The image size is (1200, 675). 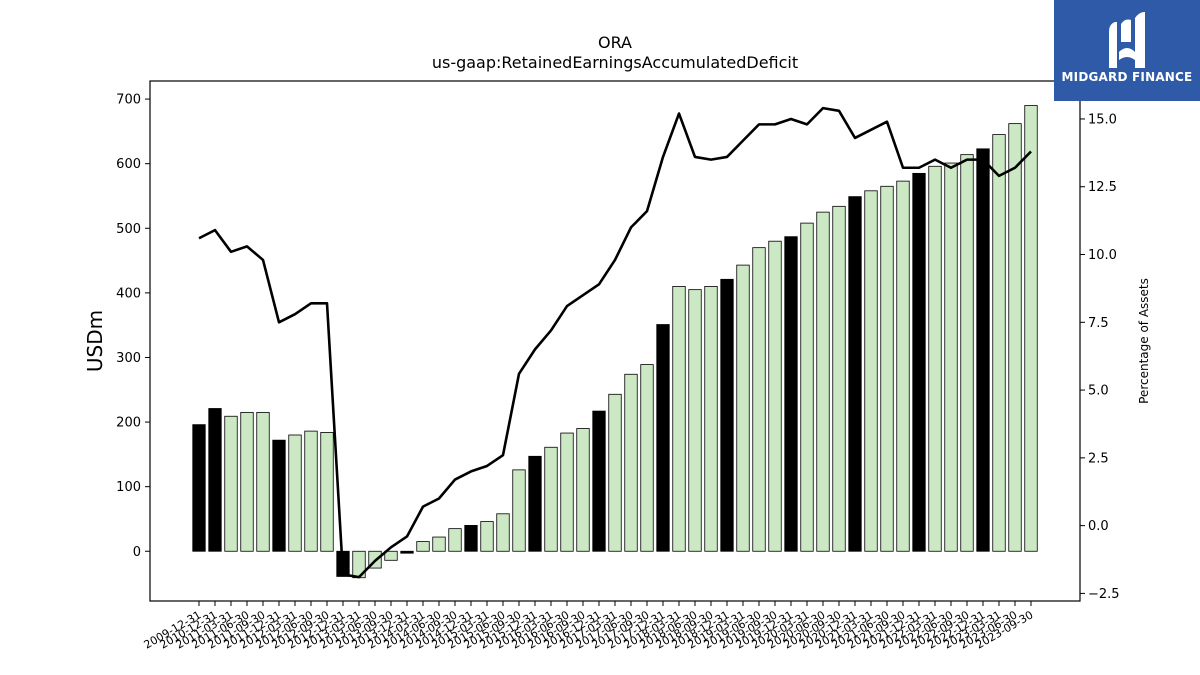 What do you see at coordinates (615, 42) in the screenshot?
I see `chart-title: ORA` at bounding box center [615, 42].